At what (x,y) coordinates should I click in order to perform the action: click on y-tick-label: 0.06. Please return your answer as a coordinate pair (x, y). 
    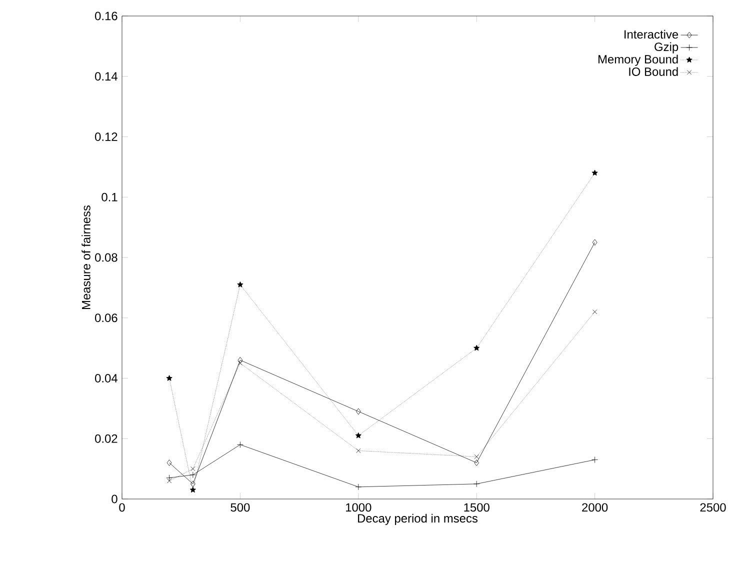
    Looking at the image, I should click on (106, 318).